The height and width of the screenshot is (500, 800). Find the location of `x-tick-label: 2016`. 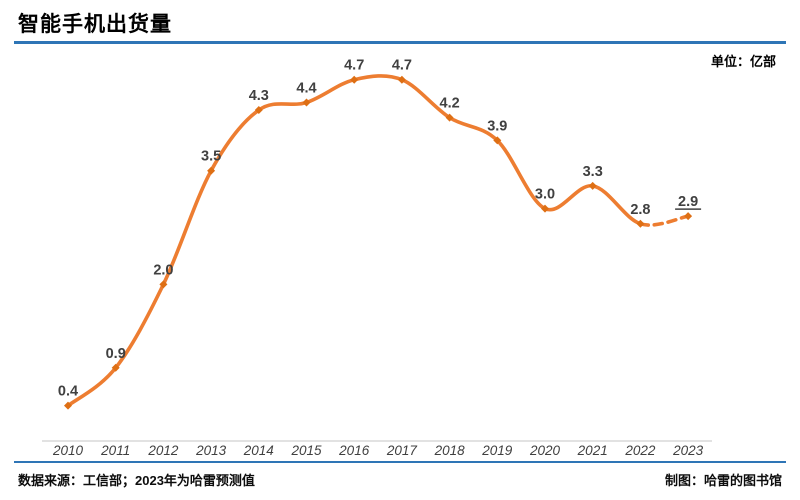

x-tick-label: 2016 is located at coordinates (354, 450).